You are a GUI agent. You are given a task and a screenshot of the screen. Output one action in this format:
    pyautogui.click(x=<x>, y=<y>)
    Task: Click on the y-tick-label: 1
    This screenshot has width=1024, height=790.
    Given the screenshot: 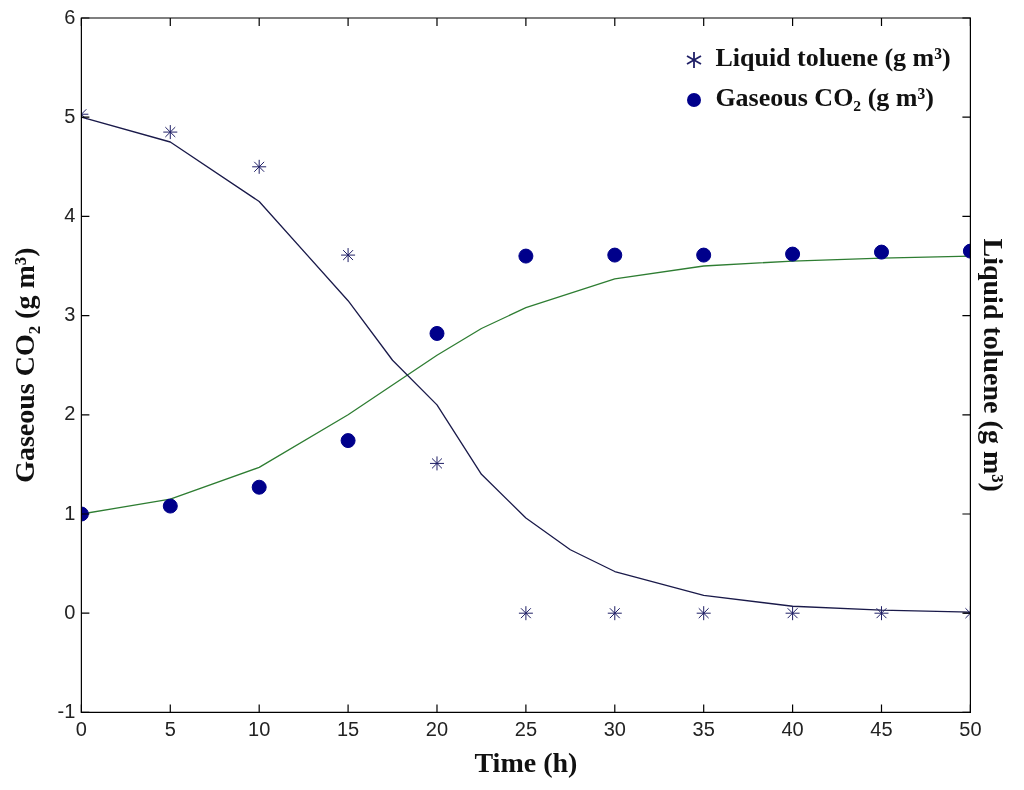 What is the action you would take?
    pyautogui.click(x=70, y=512)
    